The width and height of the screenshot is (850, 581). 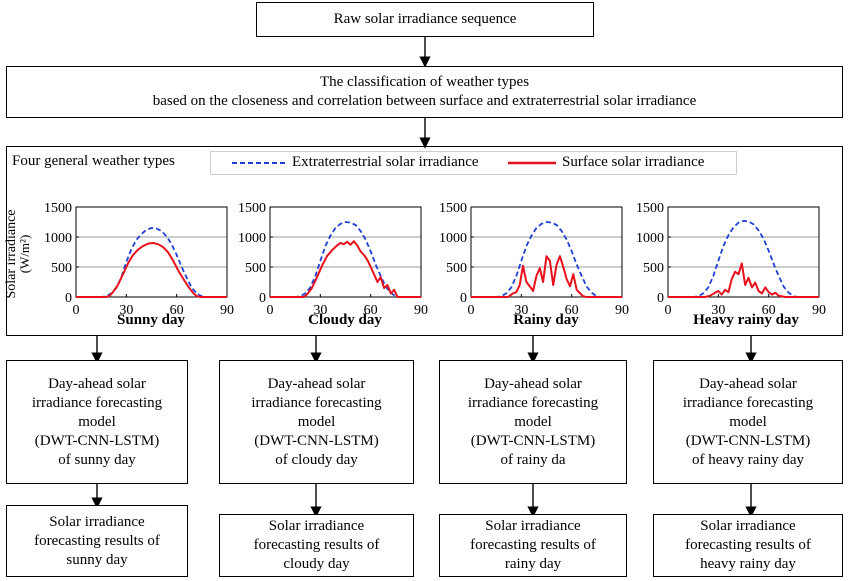 I want to click on raw-sequence-label: Raw solar irradiance sequence, so click(x=425, y=19).